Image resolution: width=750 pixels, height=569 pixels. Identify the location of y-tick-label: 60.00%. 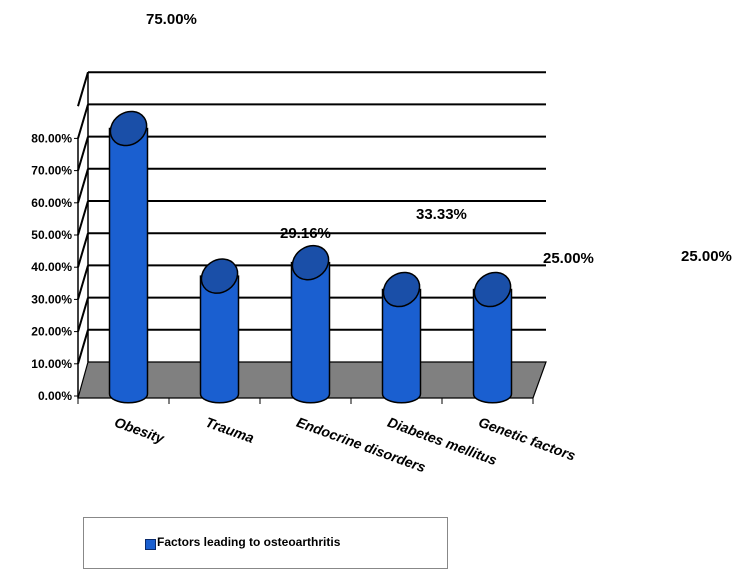
(51, 203).